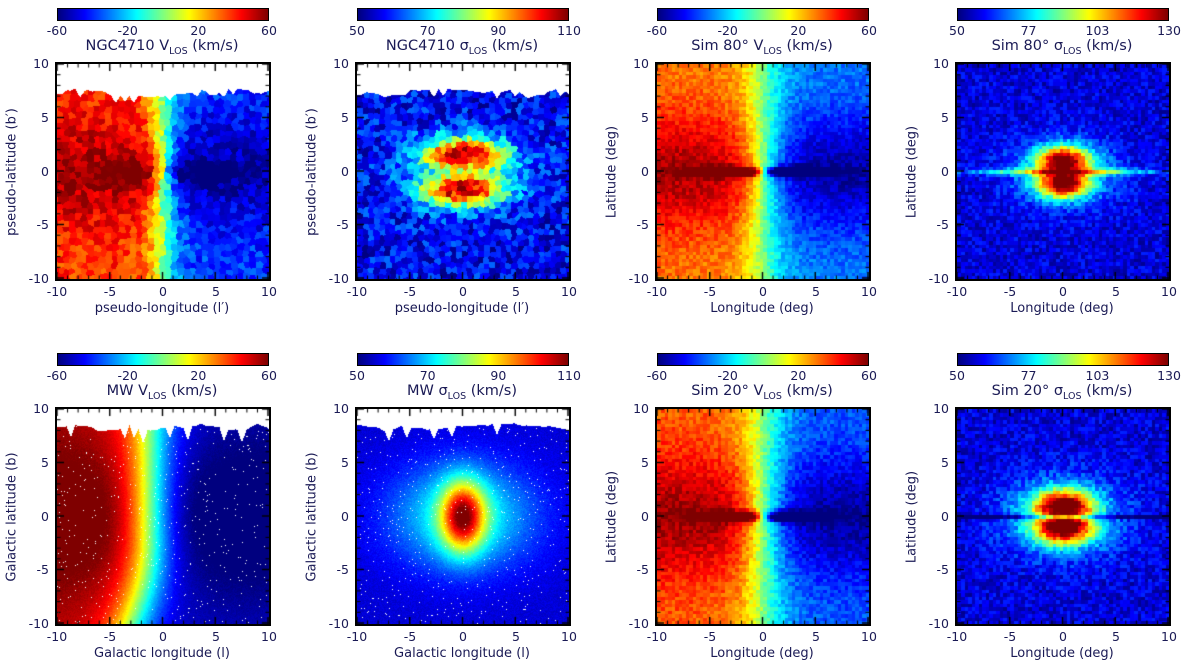 The image size is (1200, 669). What do you see at coordinates (762, 392) in the screenshot?
I see `panel-title: Sim 20° VLOS (km/s)` at bounding box center [762, 392].